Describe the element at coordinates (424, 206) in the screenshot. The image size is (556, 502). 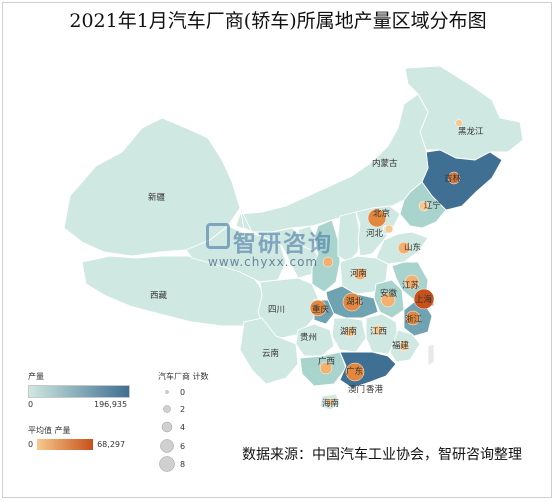
I see `avg-marker-liaoning` at that location.